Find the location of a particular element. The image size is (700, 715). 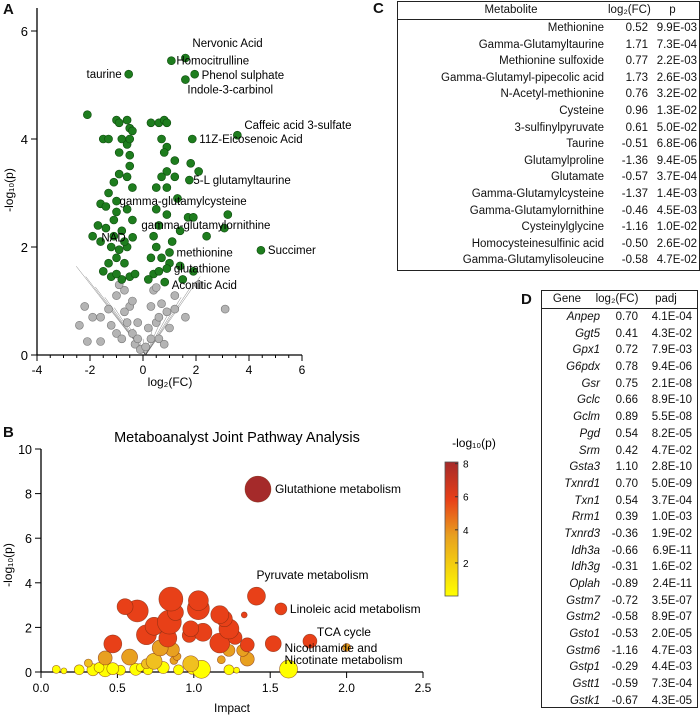

table-row: Gstp1 -0.29 4.4E-03 is located at coordinates (619, 667).